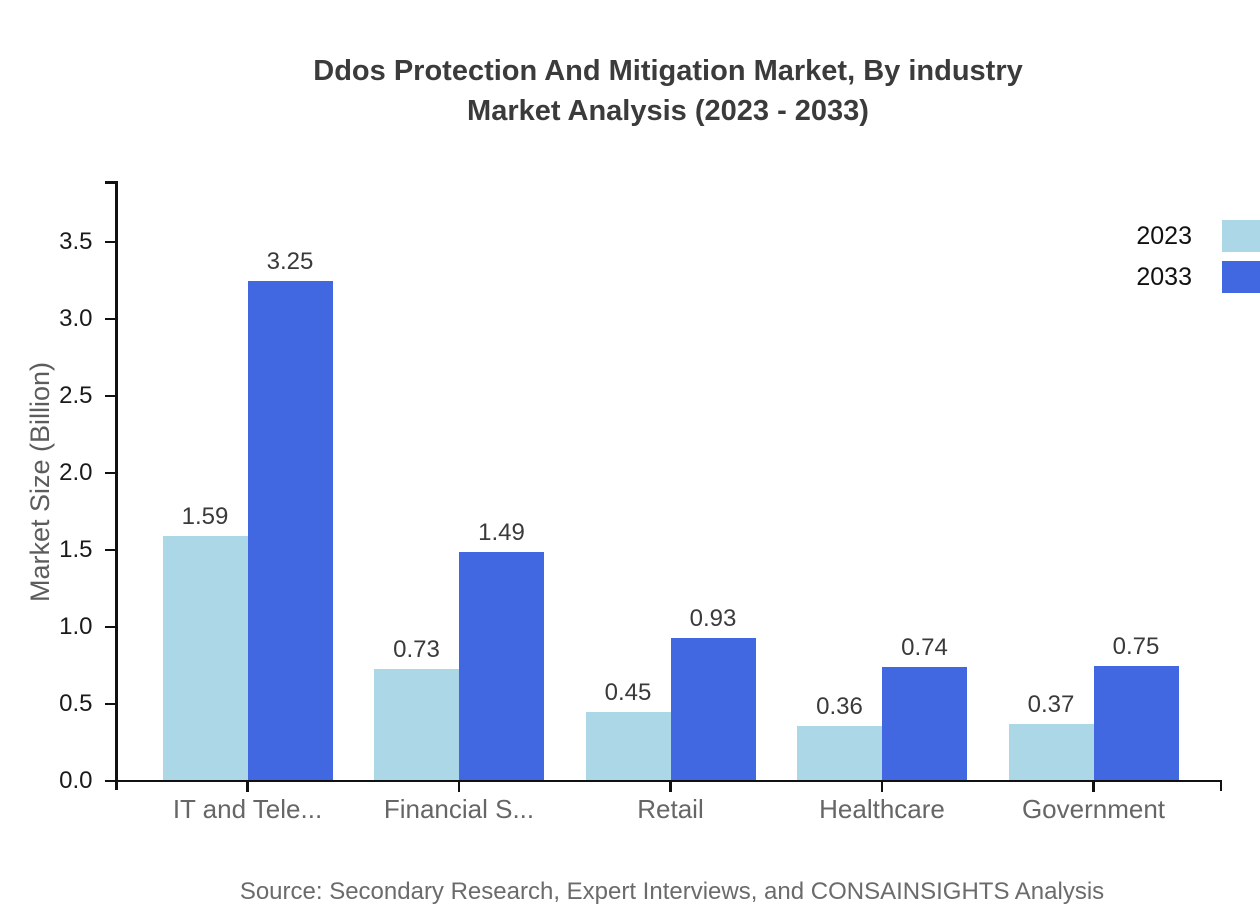  Describe the element at coordinates (501, 532) in the screenshot. I see `bar-value-label: 1.49` at that location.